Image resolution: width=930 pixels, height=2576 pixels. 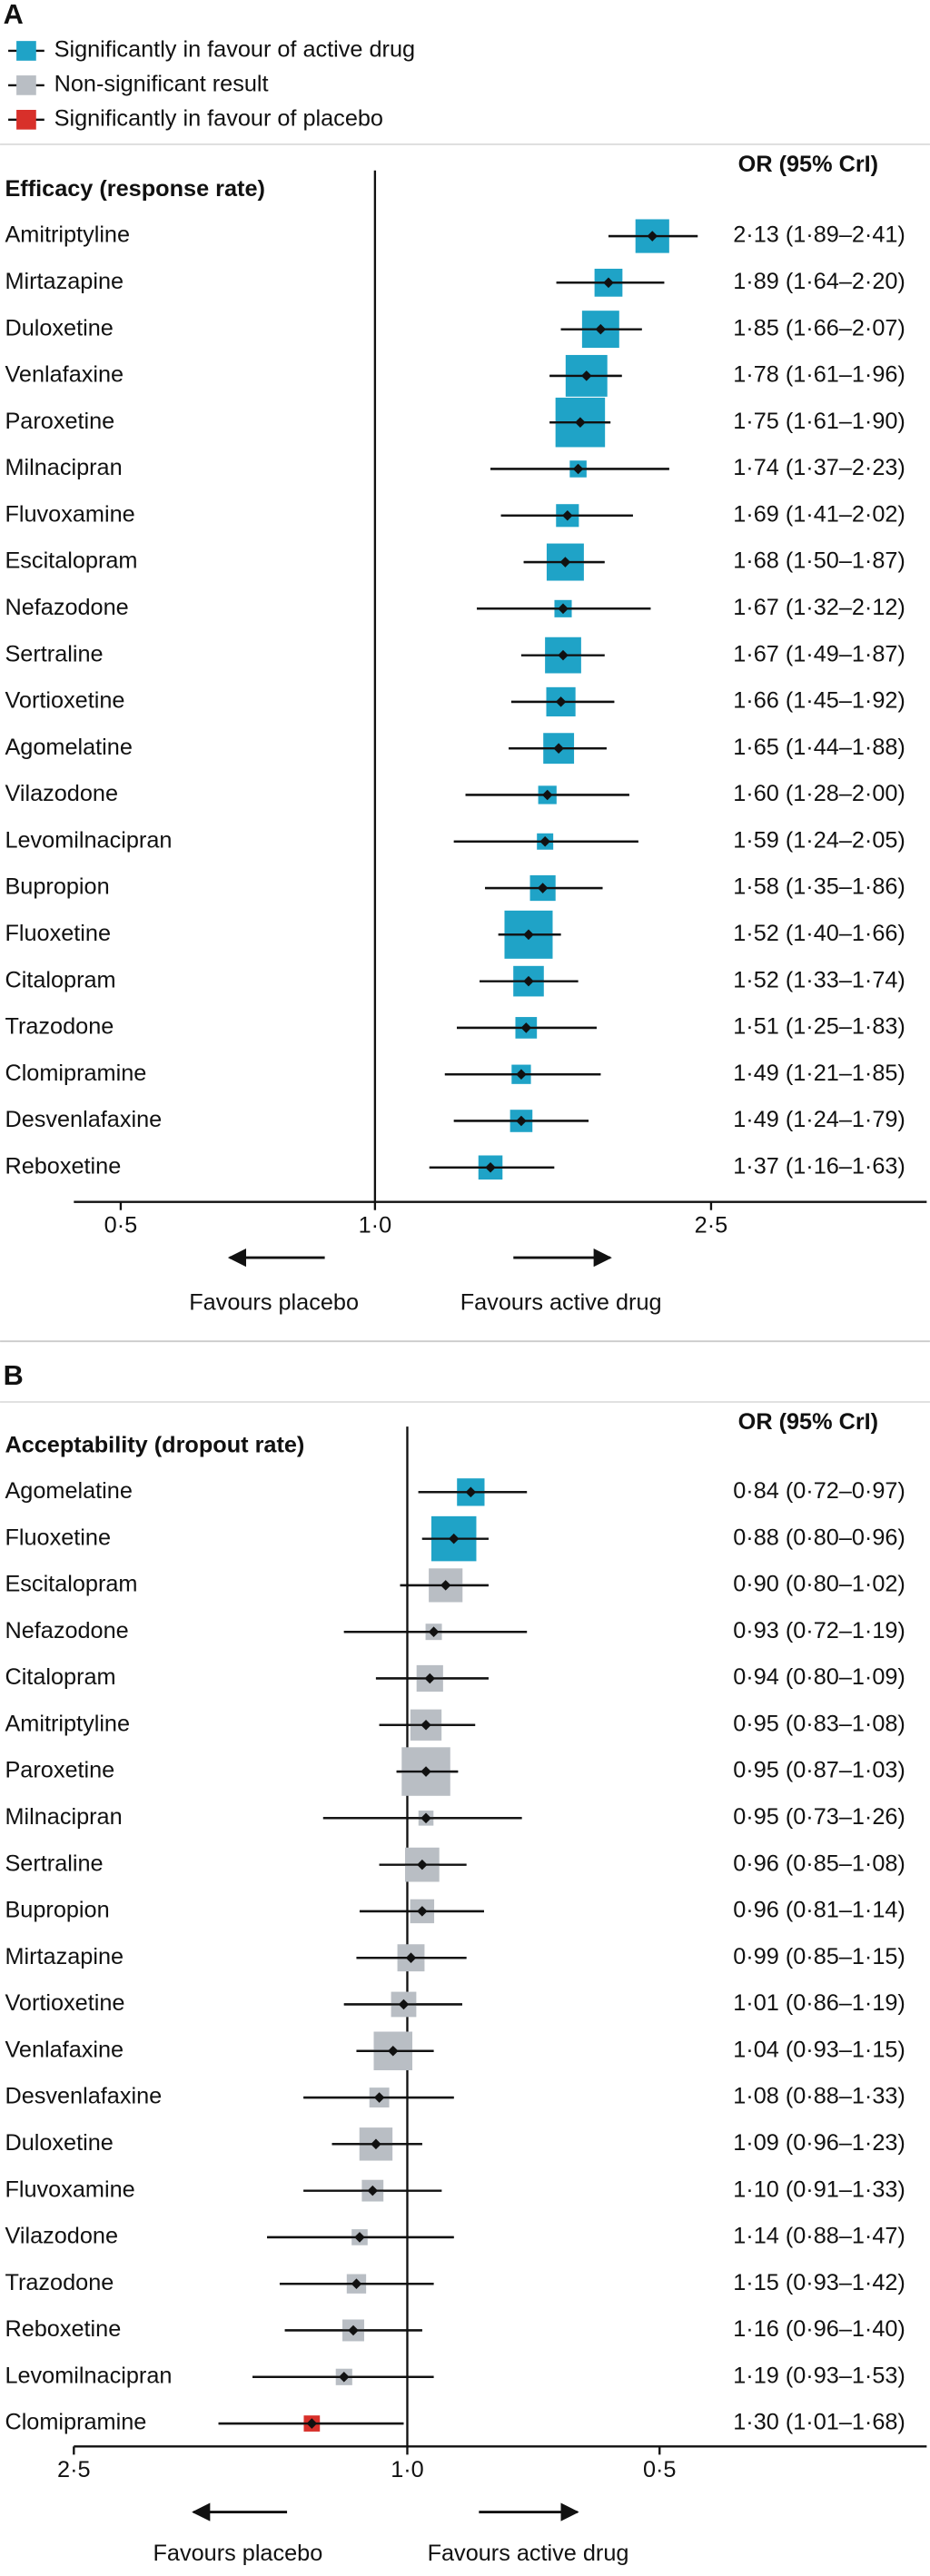 What do you see at coordinates (819, 747) in the screenshot?
I see `estimate-label: 1·65 (1·44–1·88)` at bounding box center [819, 747].